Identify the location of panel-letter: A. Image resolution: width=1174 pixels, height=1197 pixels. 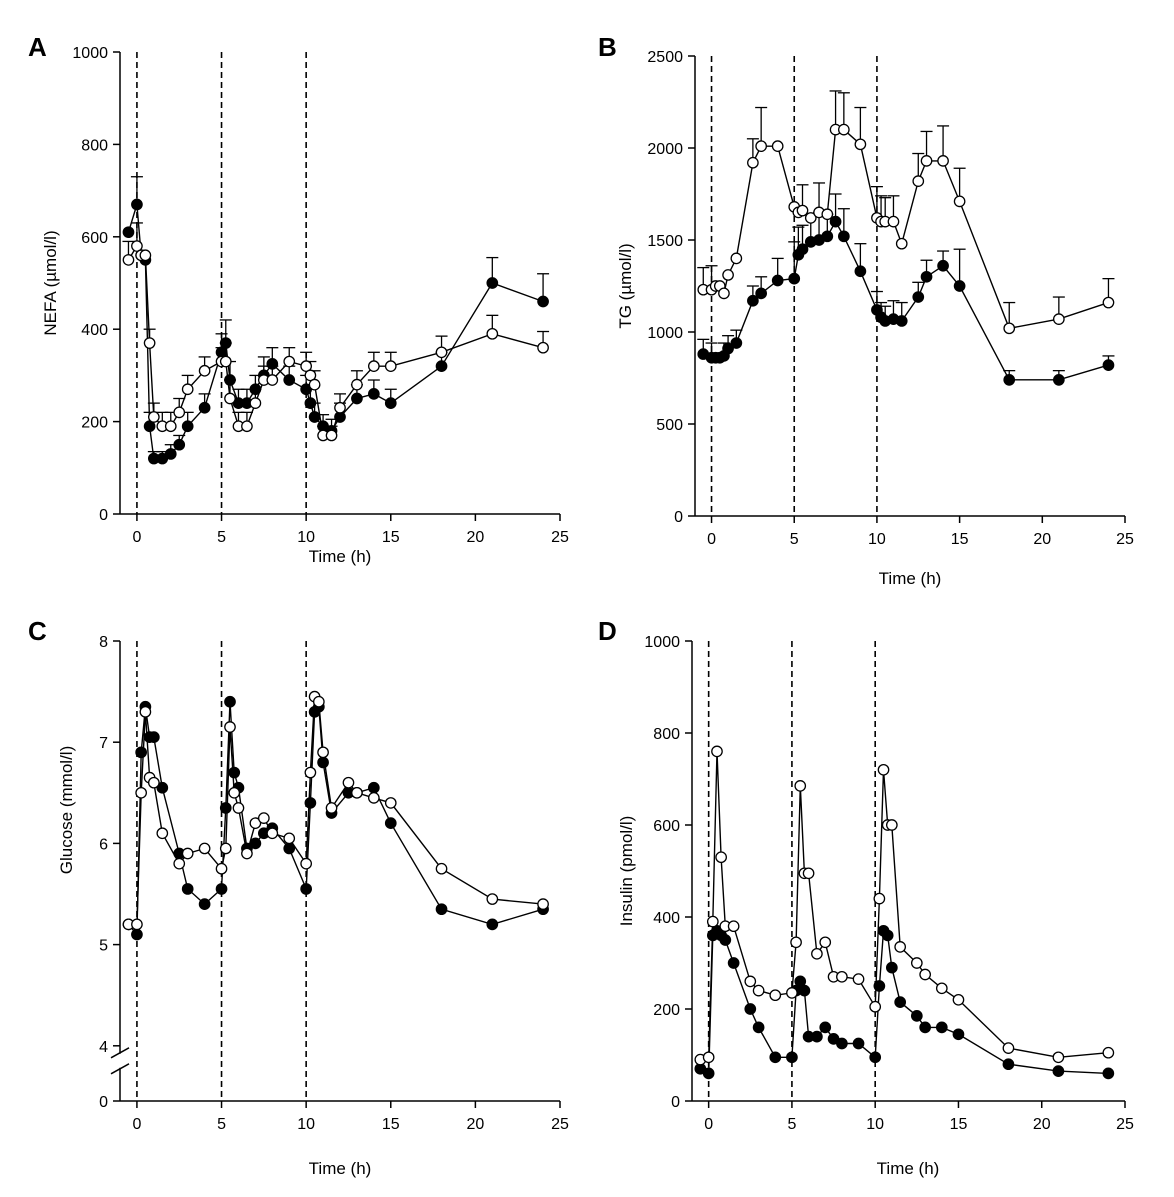
(37, 47).